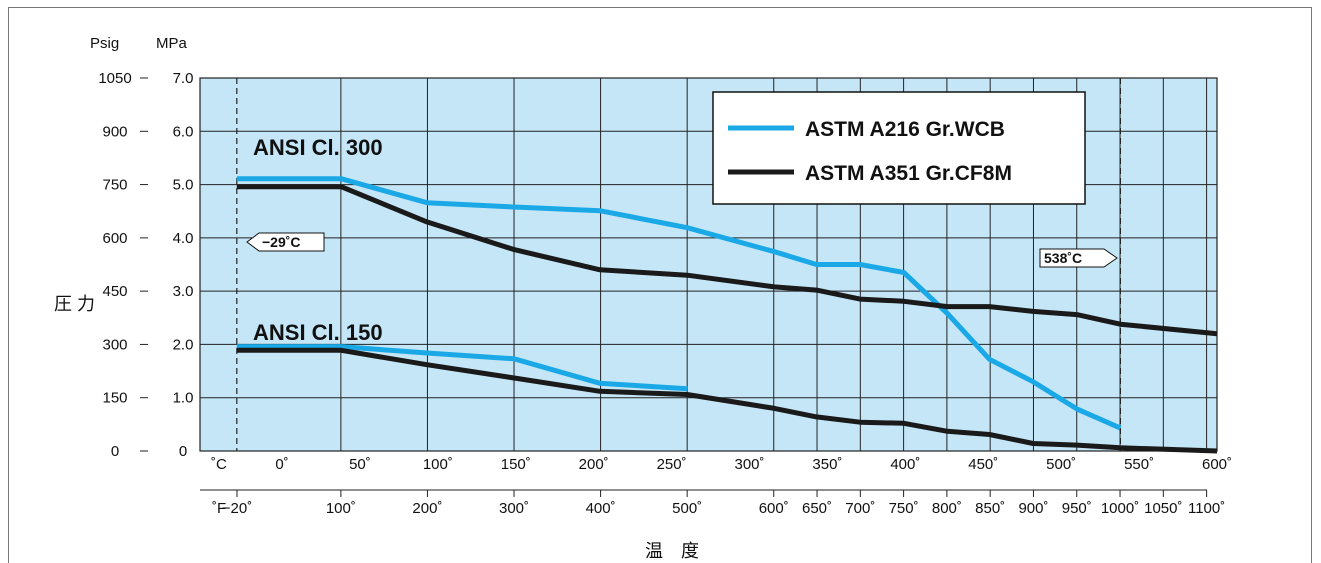 The image size is (1321, 563). What do you see at coordinates (183, 344) in the screenshot?
I see `y-tick-mpa: 2.0` at bounding box center [183, 344].